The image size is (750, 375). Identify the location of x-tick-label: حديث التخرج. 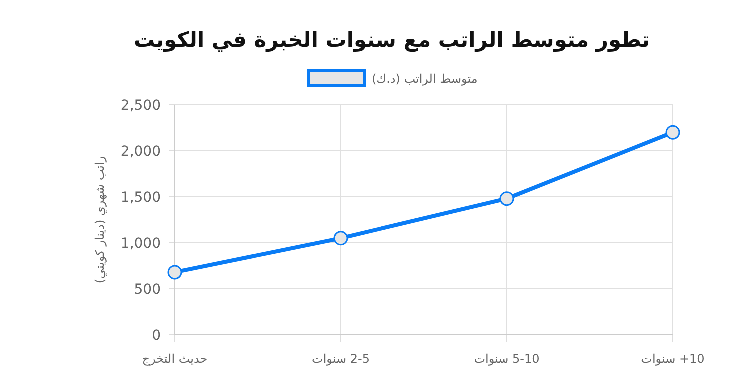
(175, 359).